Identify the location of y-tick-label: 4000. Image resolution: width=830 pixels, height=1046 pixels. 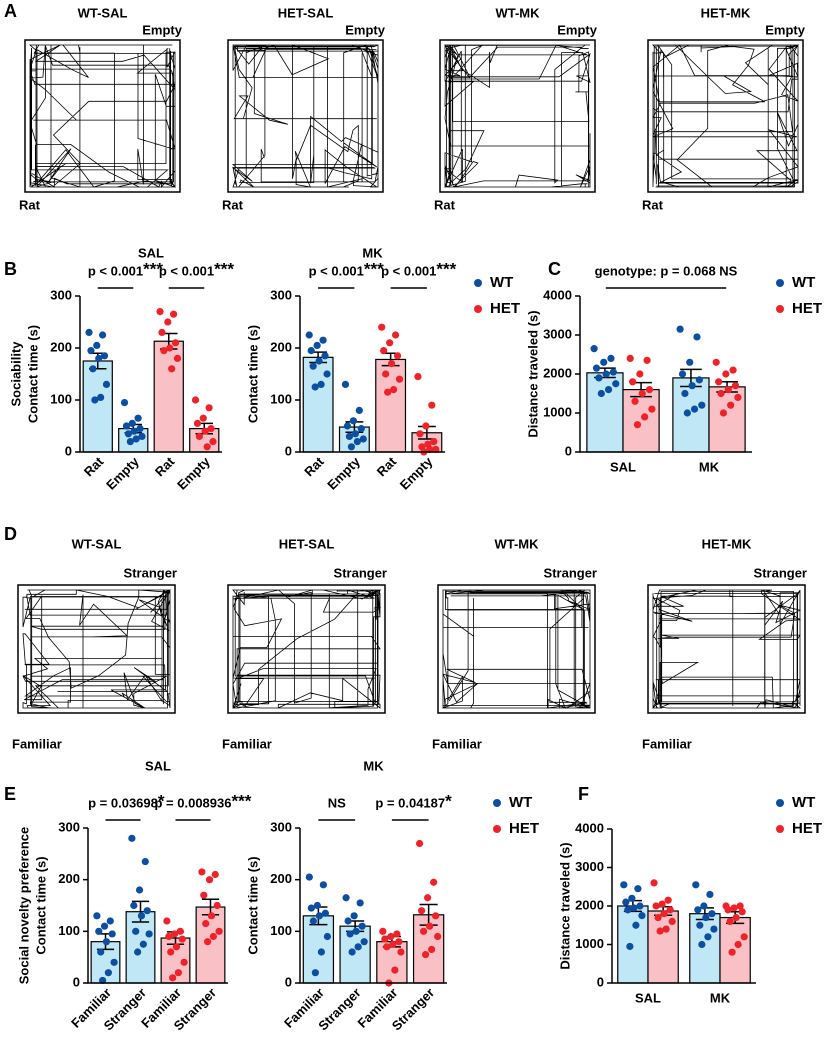
(589, 827).